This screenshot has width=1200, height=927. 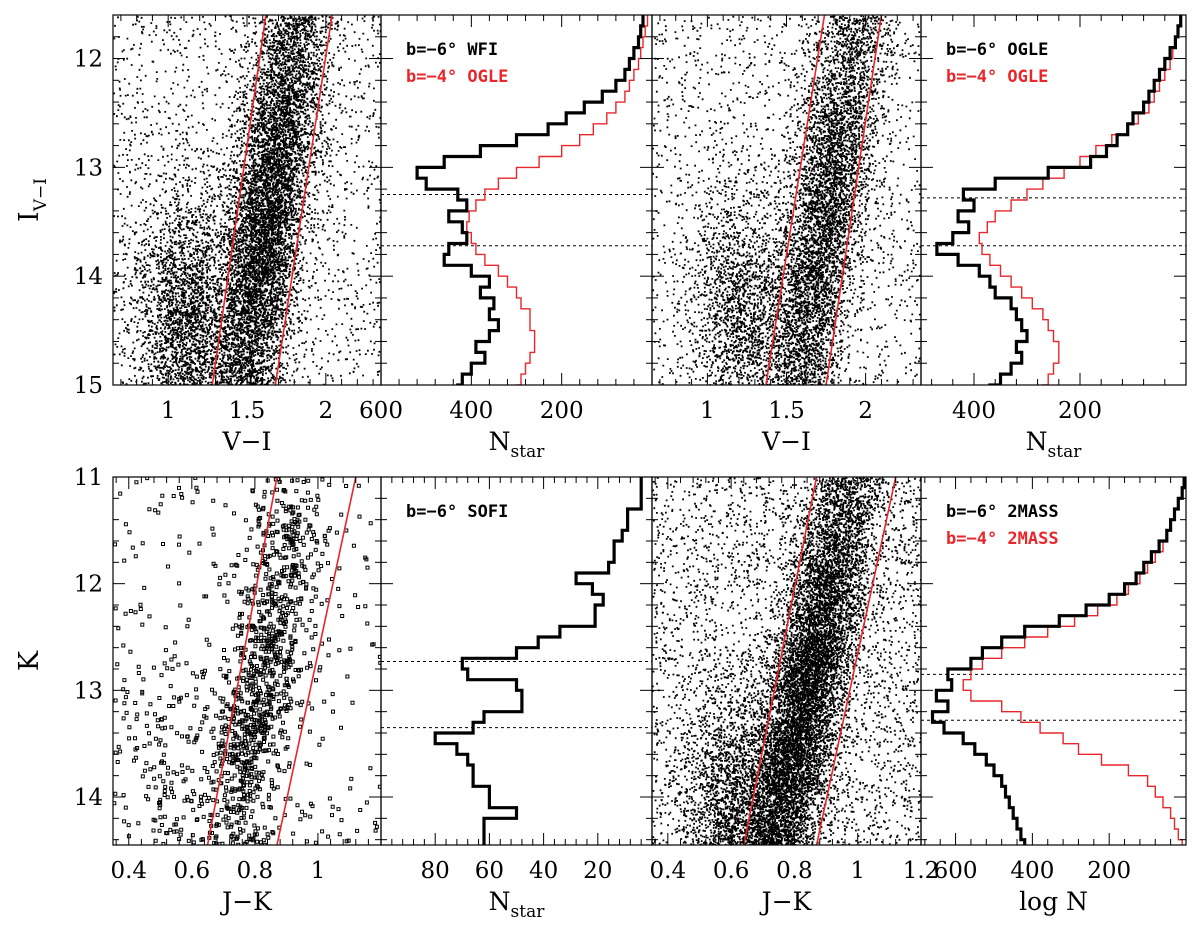 What do you see at coordinates (1002, 512) in the screenshot?
I see `legend-entry-1: b=−6° 2MASS` at bounding box center [1002, 512].